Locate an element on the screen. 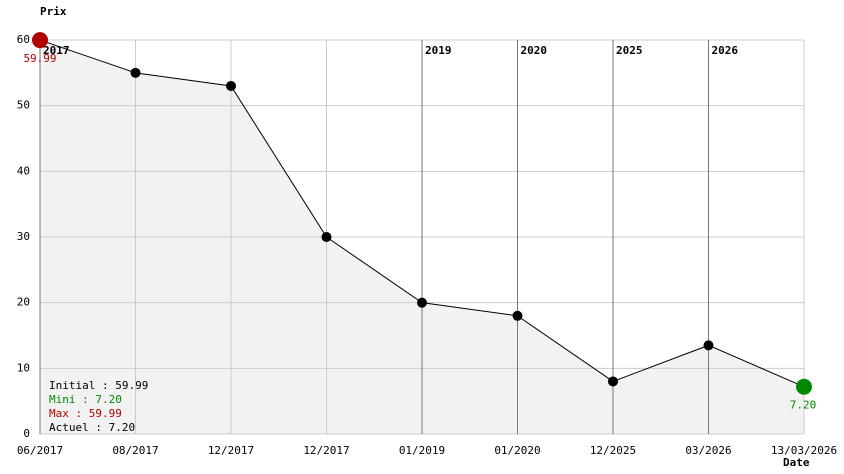  x-tick-label: 08/2017 is located at coordinates (135, 450).